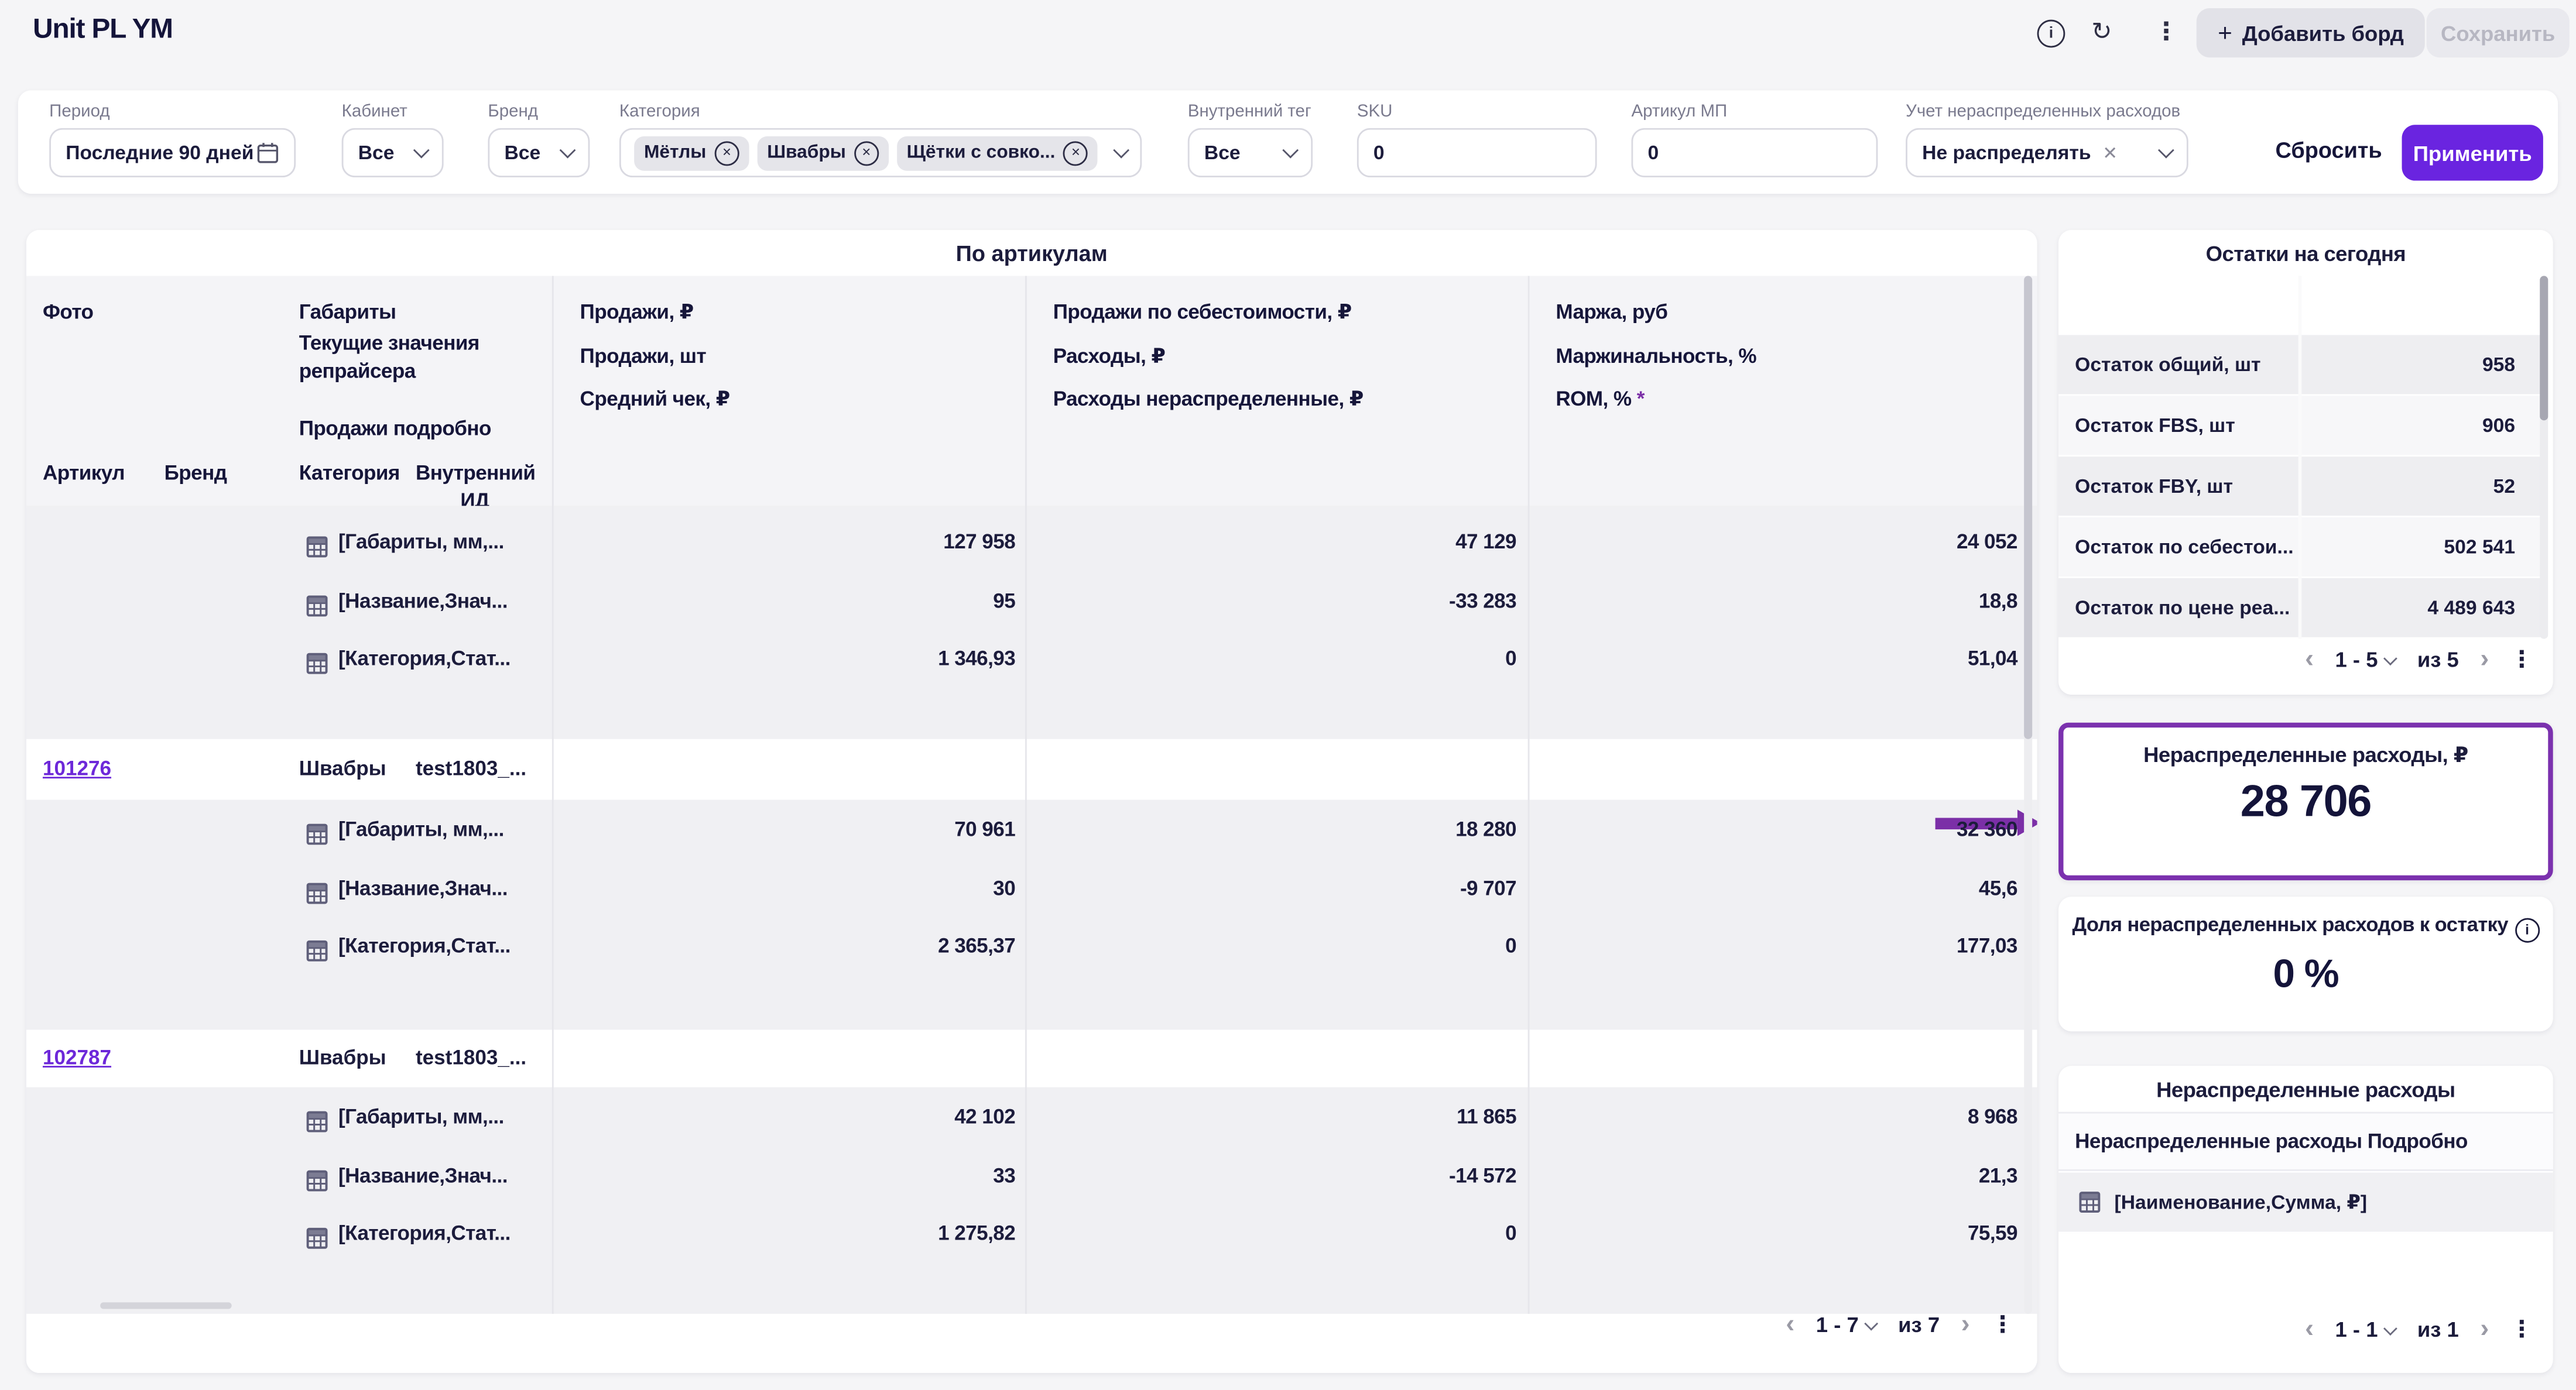 This screenshot has width=2576, height=1390. What do you see at coordinates (389, 357) in the screenshot?
I see `col-repricer: Текущие значения репрайсера` at bounding box center [389, 357].